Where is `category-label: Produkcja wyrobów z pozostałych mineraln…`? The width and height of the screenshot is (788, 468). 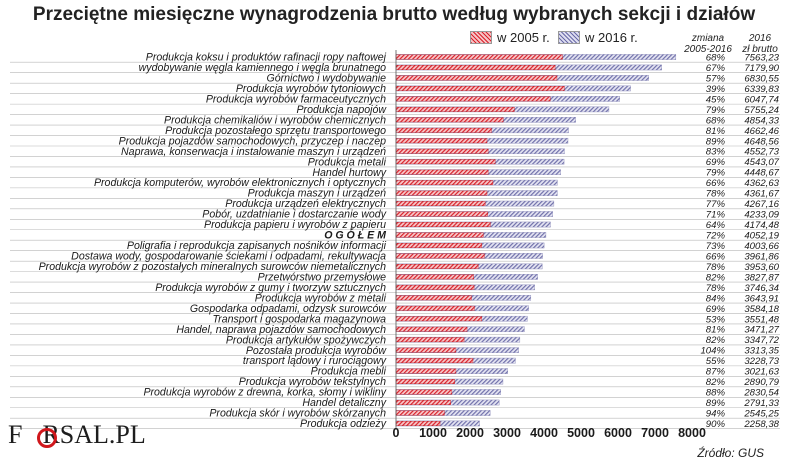 category-label: Produkcja wyrobów z pozostałych mineraln… is located at coordinates (212, 267).